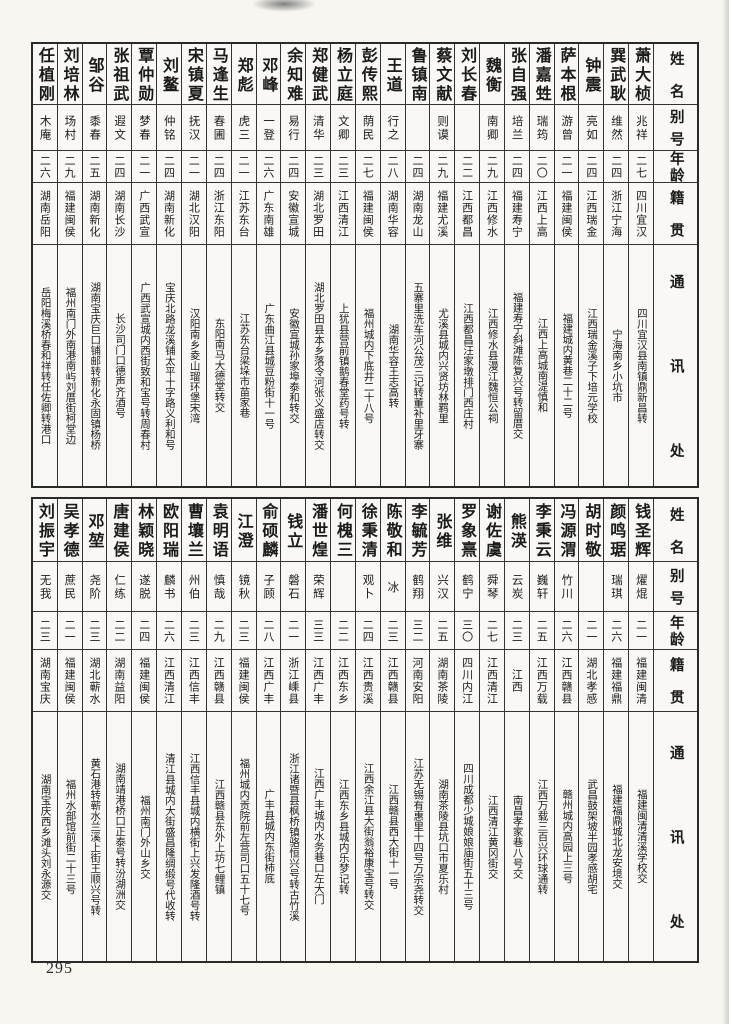  Describe the element at coordinates (294, 75) in the screenshot. I see `person-name: 余知难` at that location.